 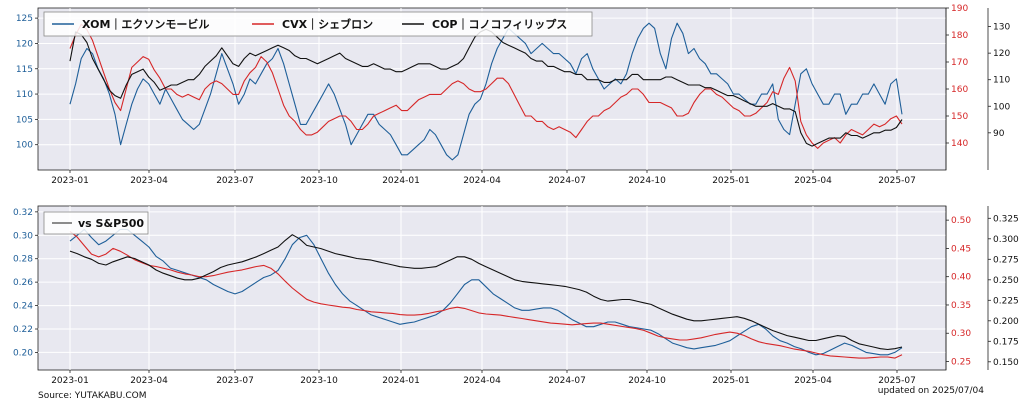 What do you see at coordinates (961, 249) in the screenshot?
I see `y-tick-label-right-1: 0.45` at bounding box center [961, 249].